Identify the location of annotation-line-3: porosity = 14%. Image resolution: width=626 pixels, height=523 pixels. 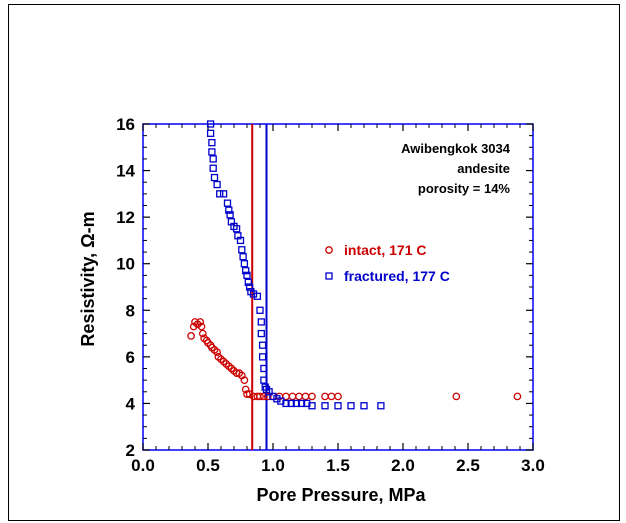
(464, 188).